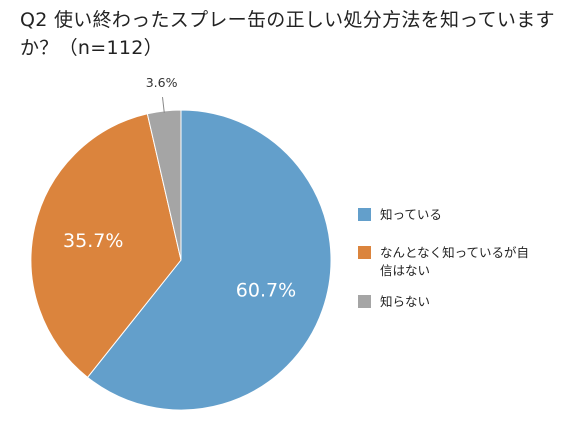 The width and height of the screenshot is (570, 432). I want to click on legend-swatch-unknown, so click(364, 301).